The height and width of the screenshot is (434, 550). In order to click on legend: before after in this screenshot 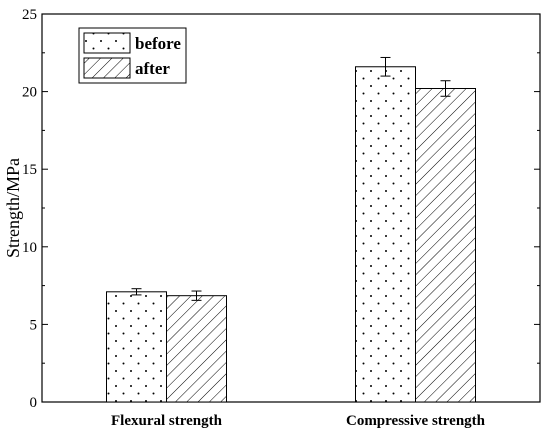, I will do `click(132, 55)`.